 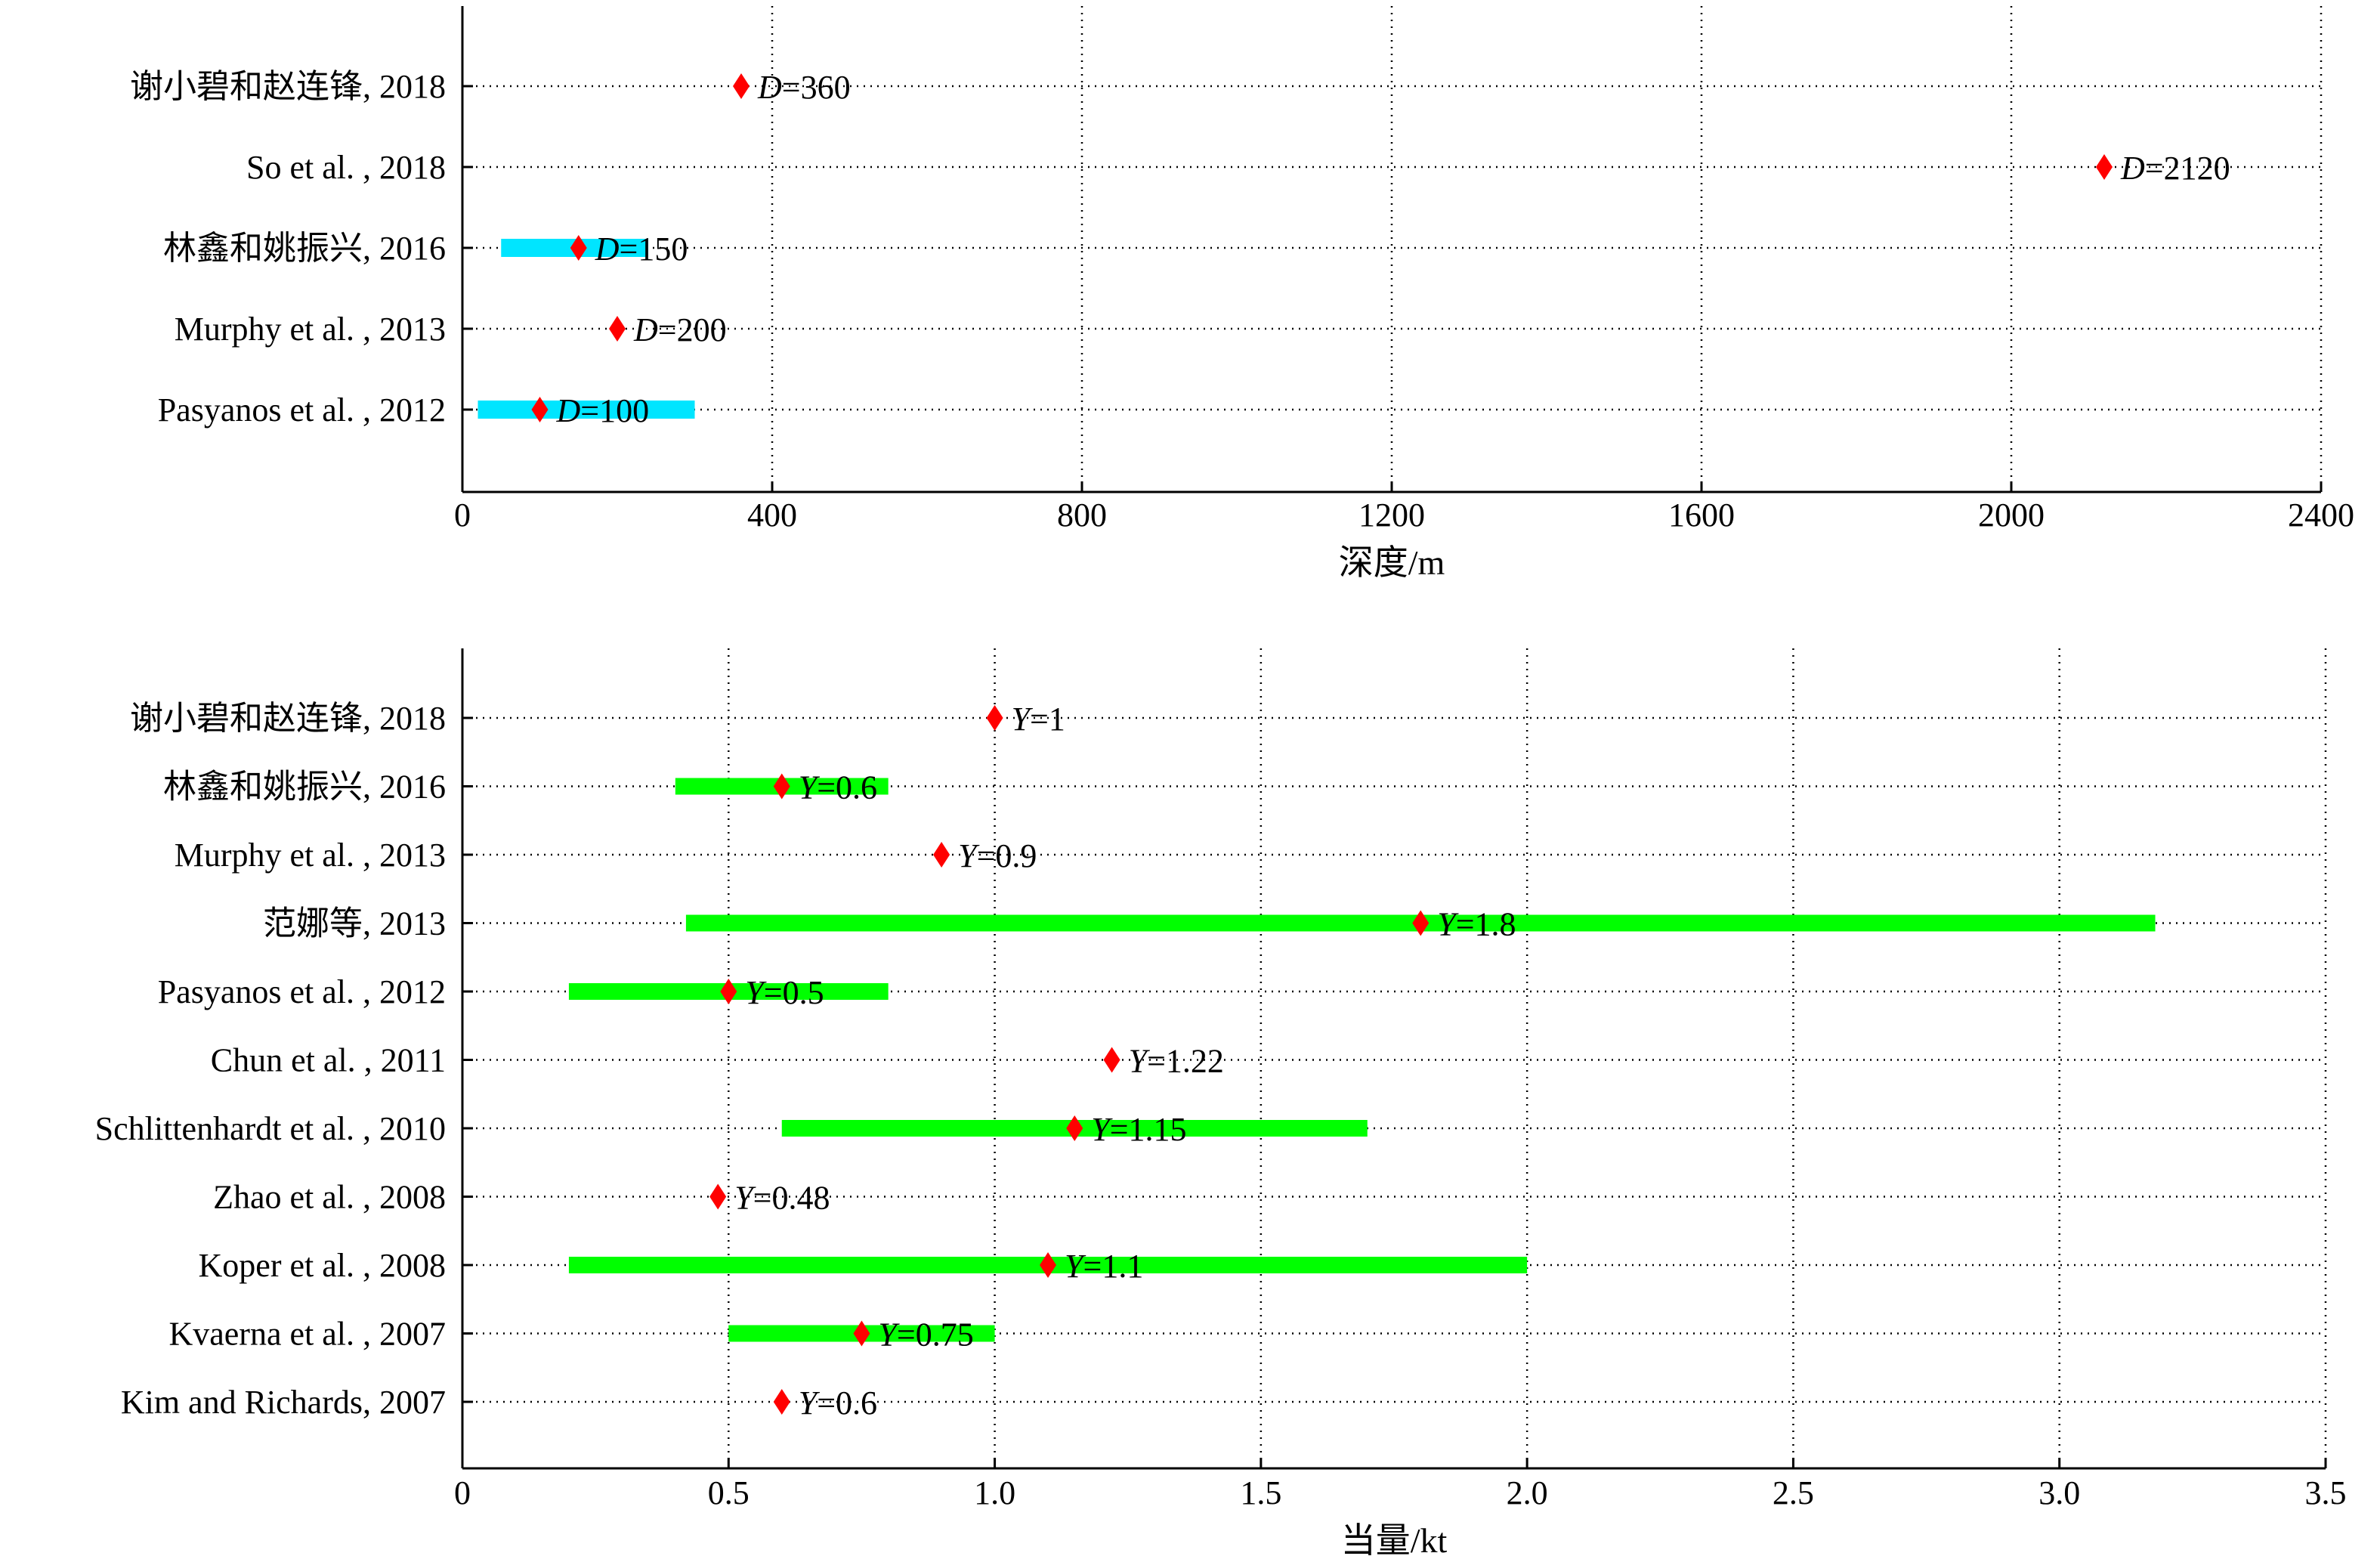 I want to click on value-label: Y=1.1, so click(x=1104, y=1266).